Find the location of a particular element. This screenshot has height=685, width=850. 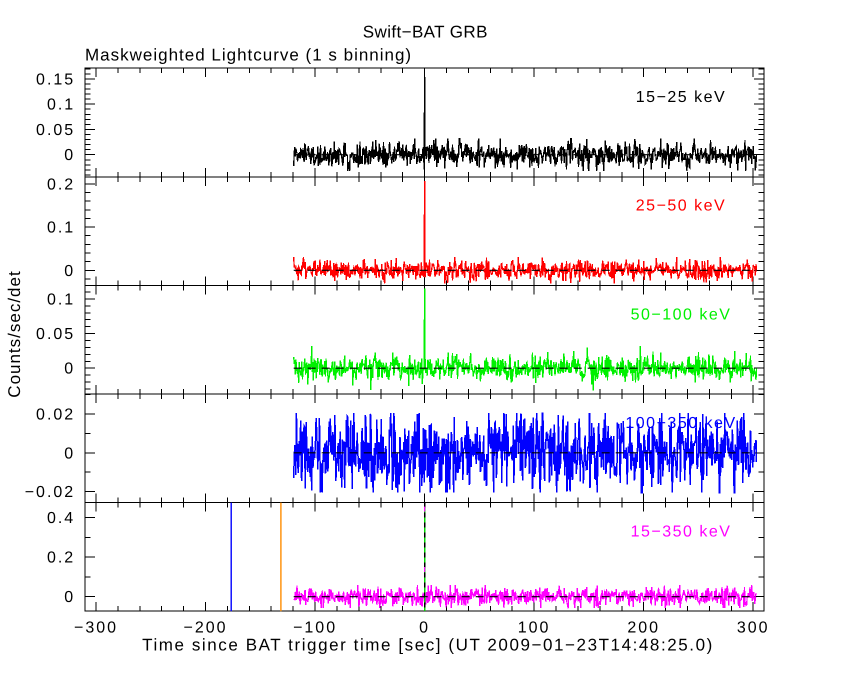

svg-text: 0.02 is located at coordinates (55, 415).